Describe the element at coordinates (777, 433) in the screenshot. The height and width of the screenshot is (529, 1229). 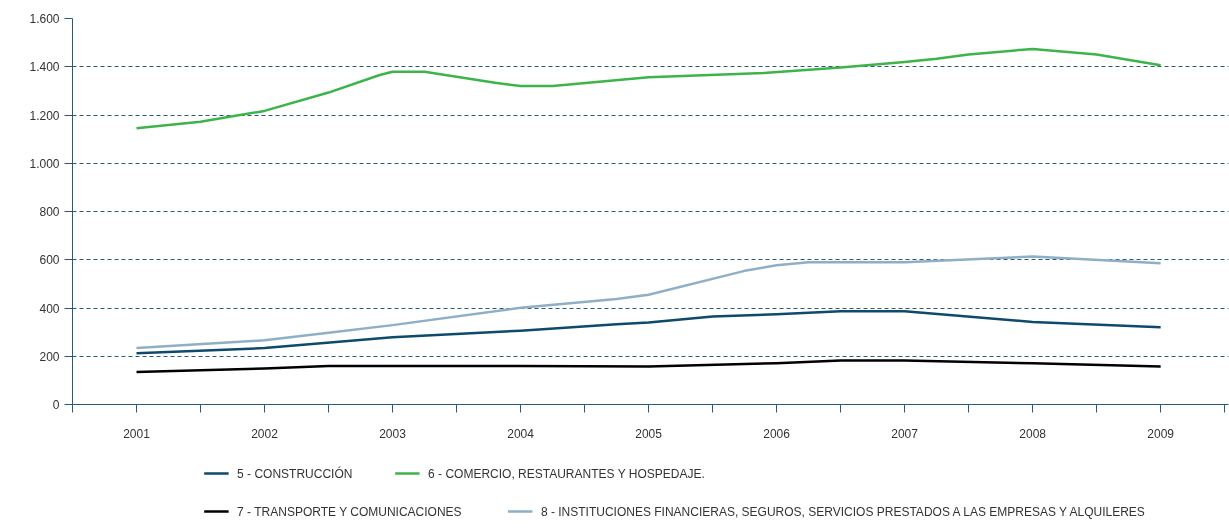
I see `x-tick-label: 2006` at that location.